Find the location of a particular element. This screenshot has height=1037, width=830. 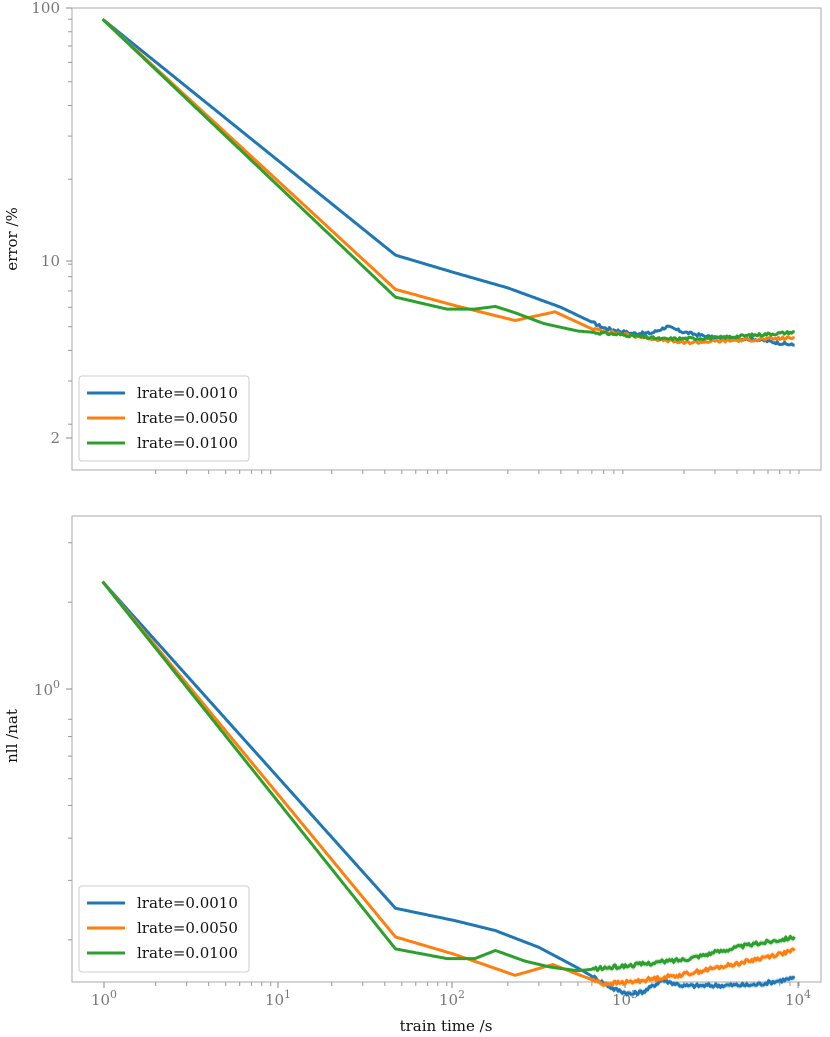

bottom-y-tick-label-1: 100 is located at coordinates (47, 688).